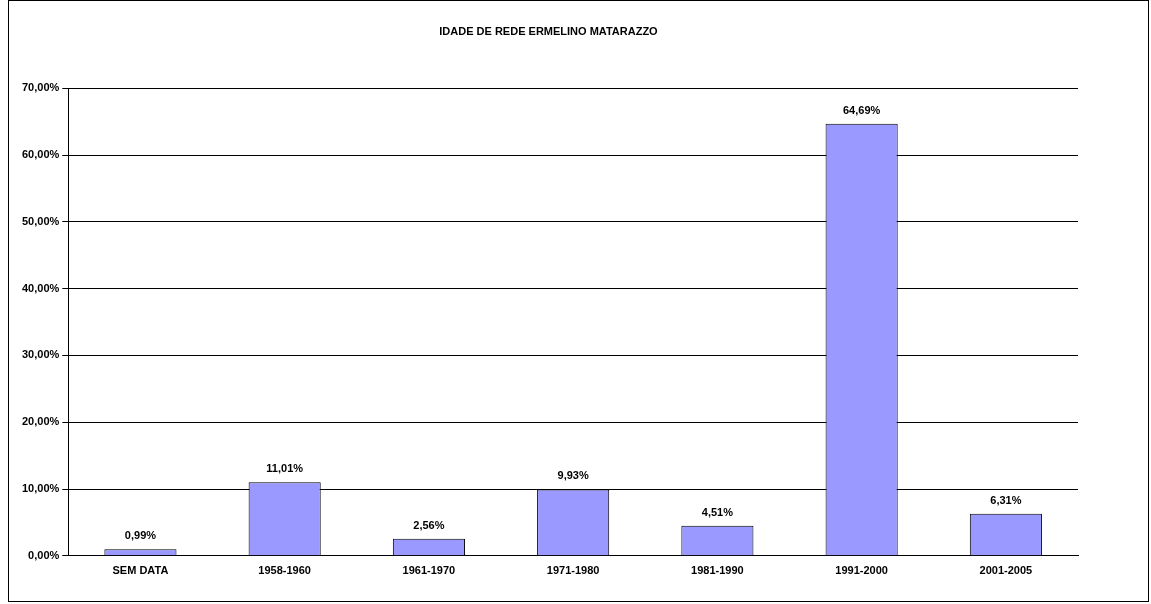 The image size is (1151, 604). Describe the element at coordinates (44, 554) in the screenshot. I see `y-tick-label: 0,00%` at that location.